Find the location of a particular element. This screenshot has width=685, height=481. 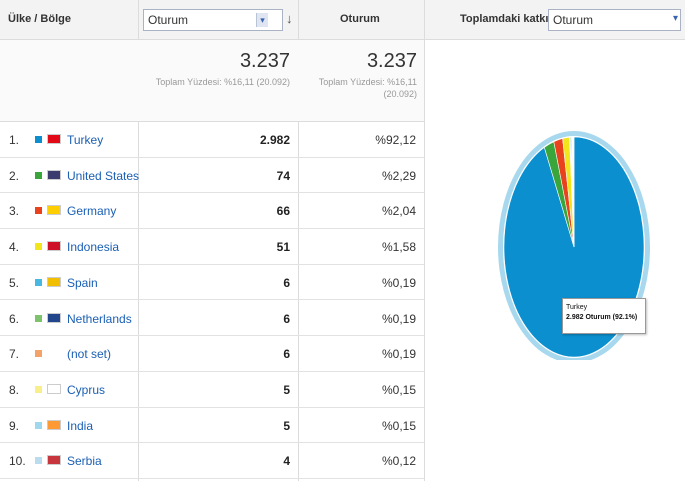

sessions-percent: %92,12 is located at coordinates (395, 140).